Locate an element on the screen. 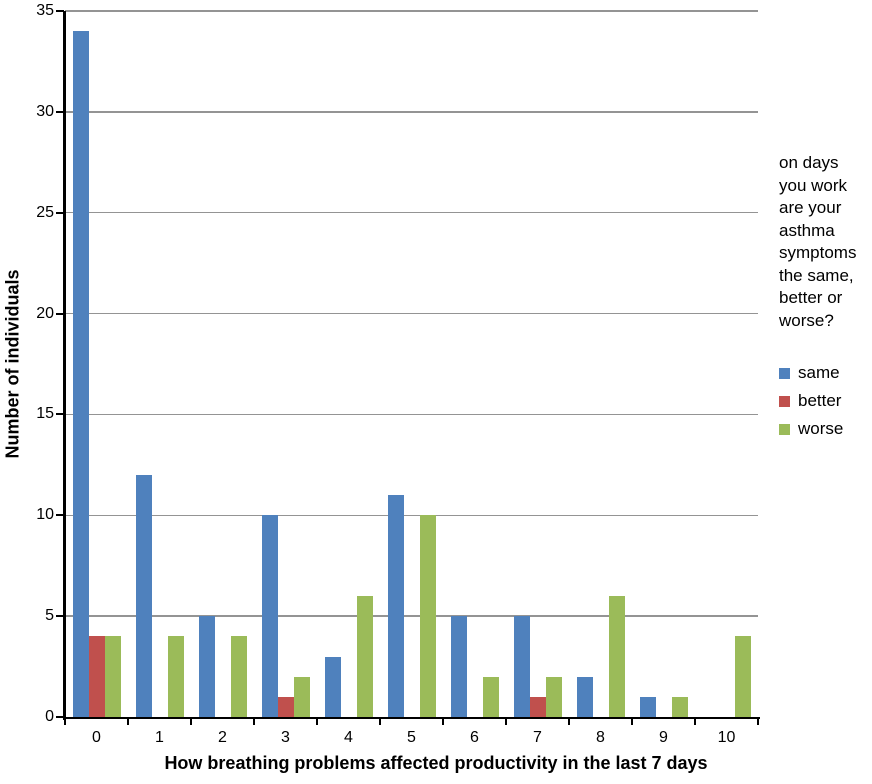 This screenshot has width=872, height=784. x-axis-tick-label-8: 8 is located at coordinates (600, 737).